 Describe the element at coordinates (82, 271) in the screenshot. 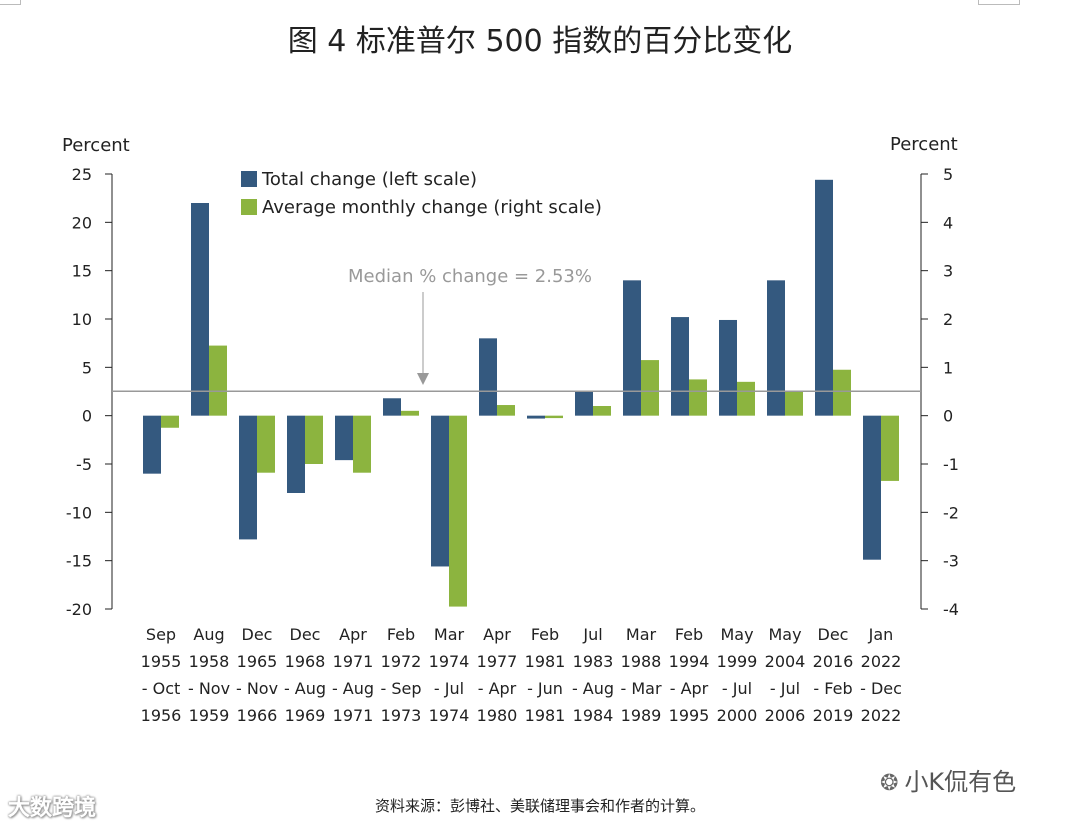

I see `left-axis-tick-label: 15` at that location.